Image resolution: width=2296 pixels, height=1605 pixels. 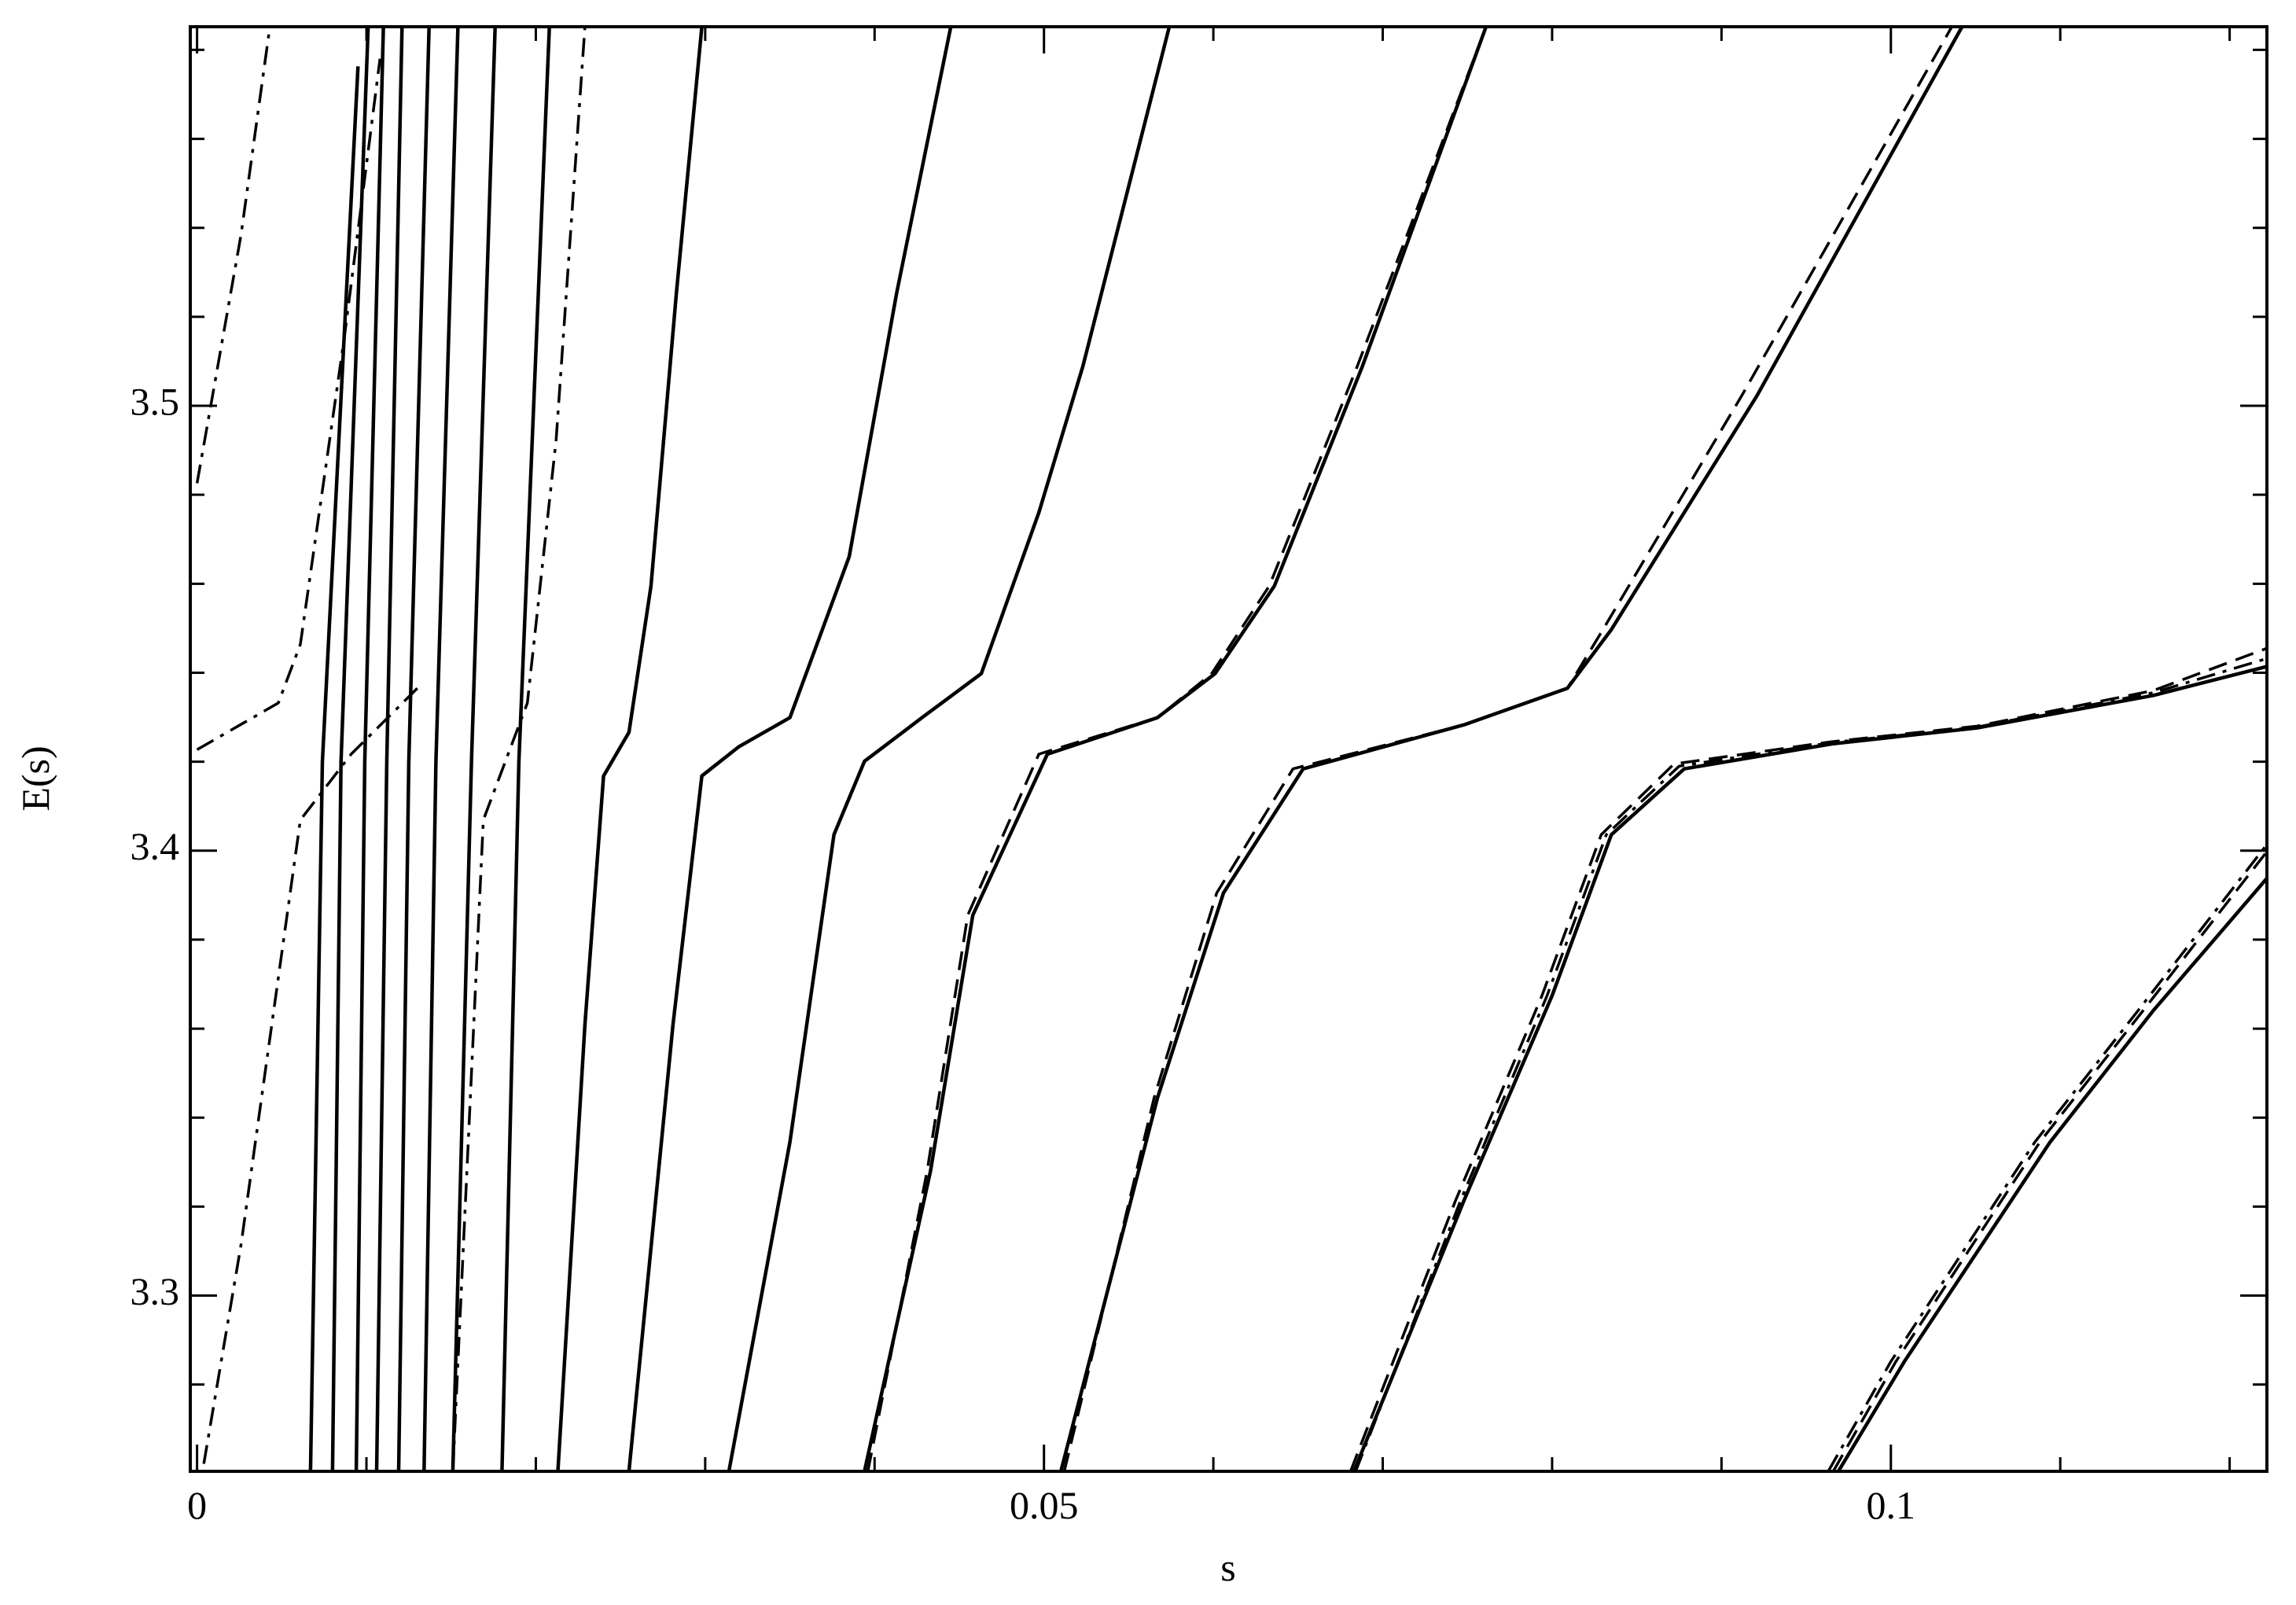 I want to click on x-tick-label: 0, so click(x=197, y=1505).